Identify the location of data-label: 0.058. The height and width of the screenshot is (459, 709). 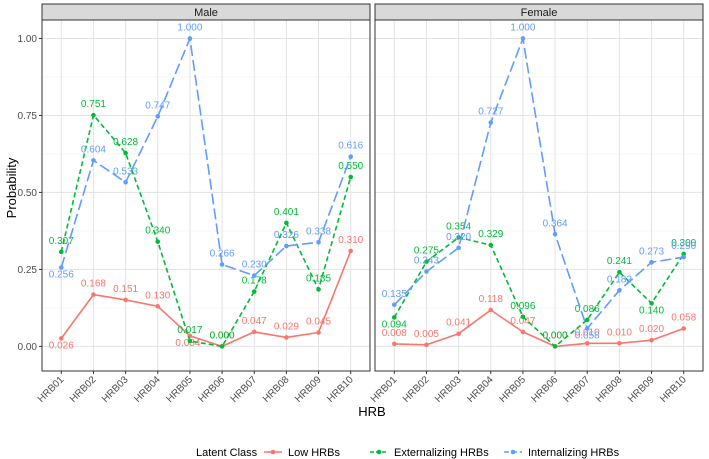
(683, 318).